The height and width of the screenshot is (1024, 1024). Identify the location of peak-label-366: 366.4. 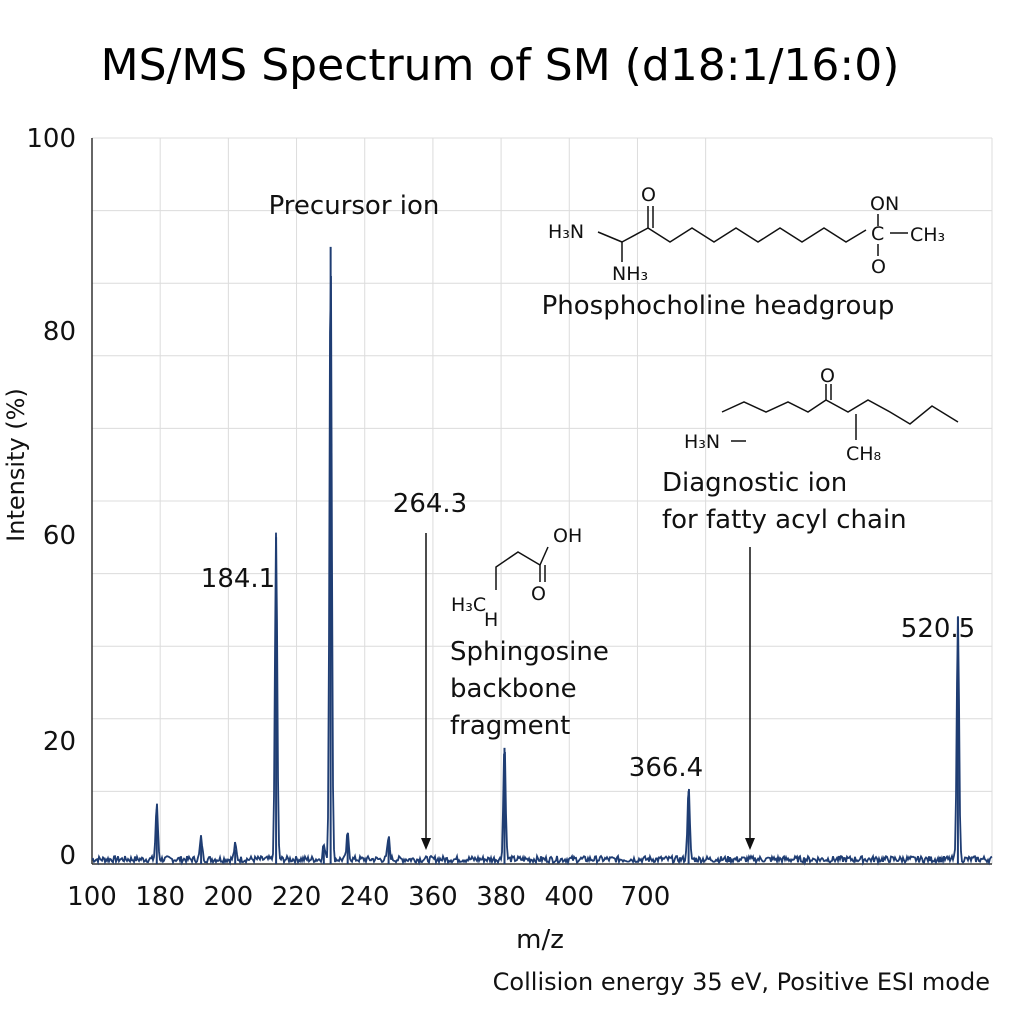
(666, 768).